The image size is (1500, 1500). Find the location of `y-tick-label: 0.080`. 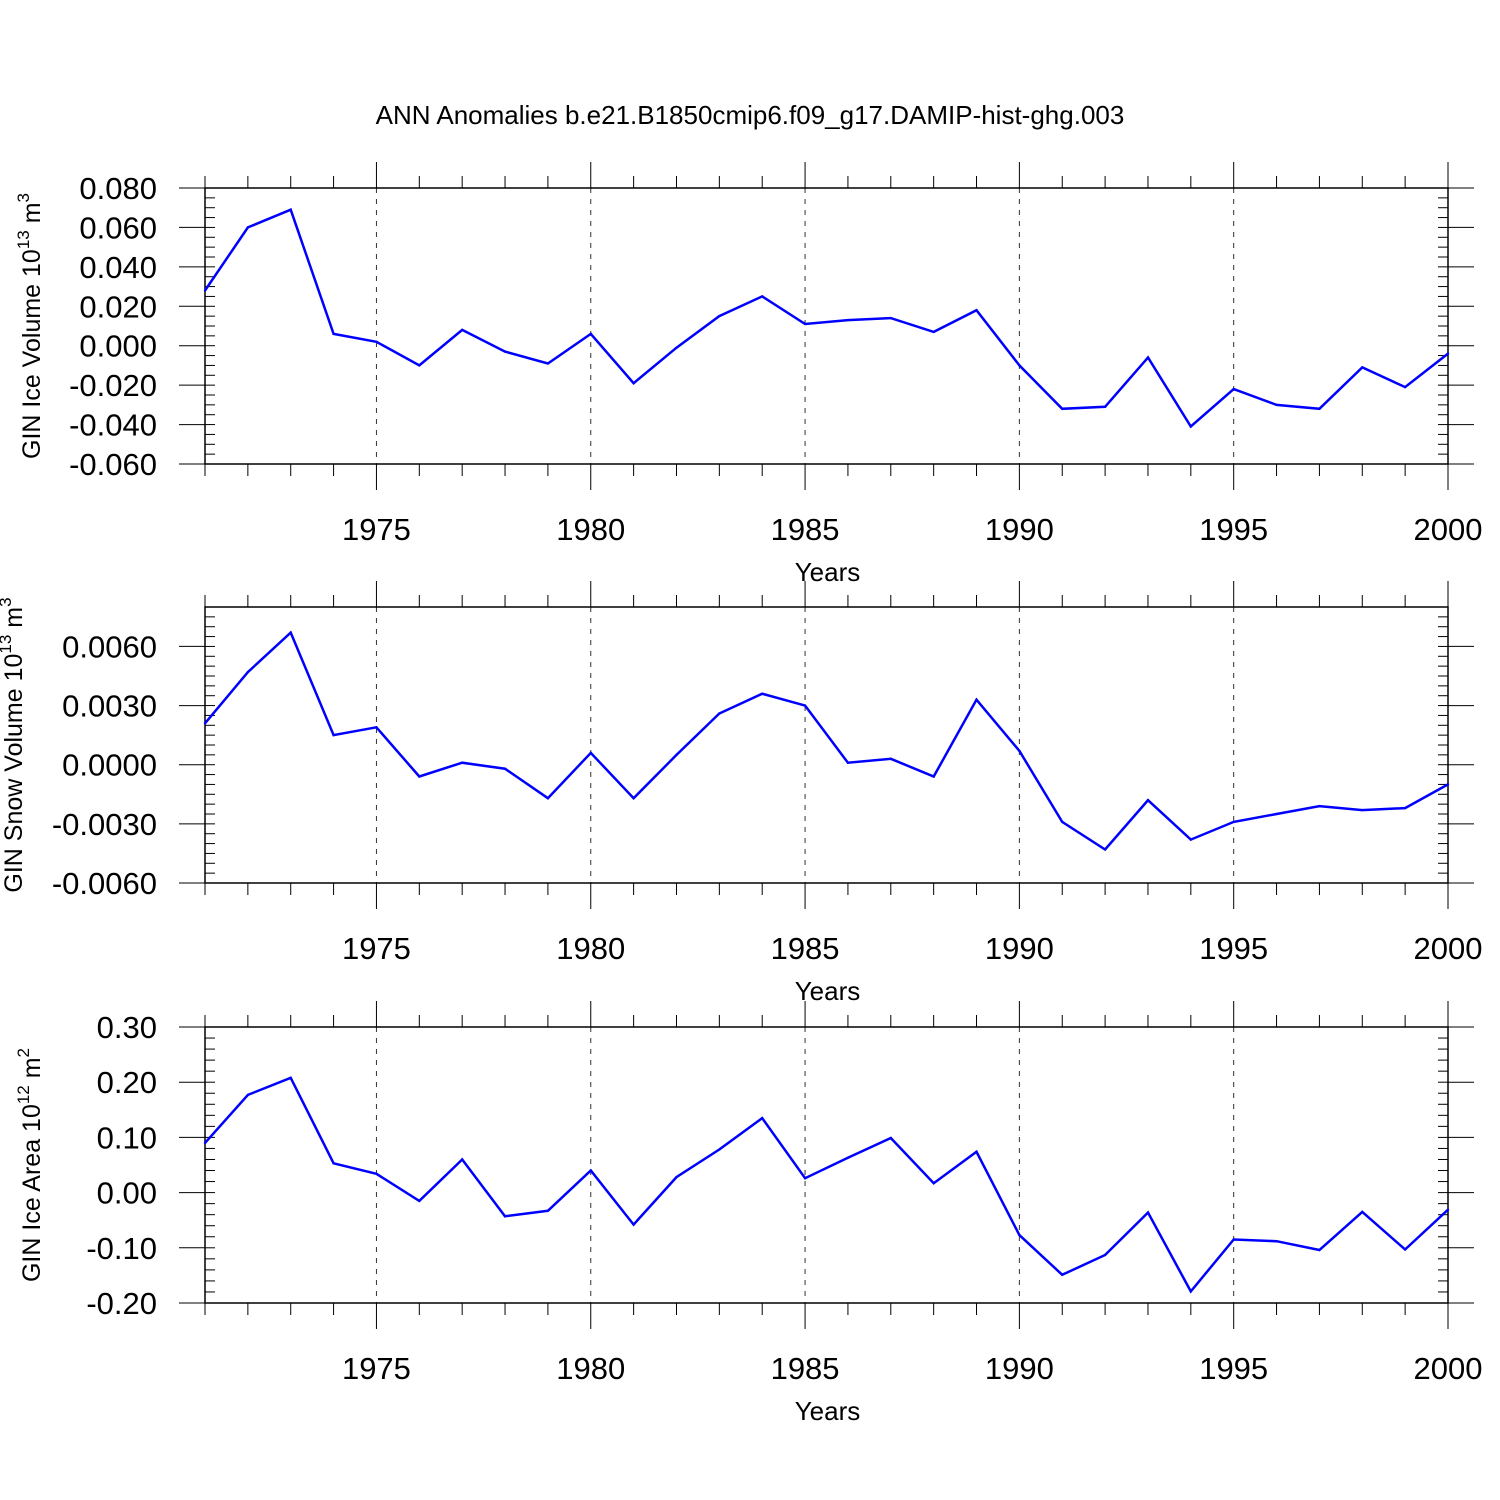

y-tick-label: 0.080 is located at coordinates (118, 188).